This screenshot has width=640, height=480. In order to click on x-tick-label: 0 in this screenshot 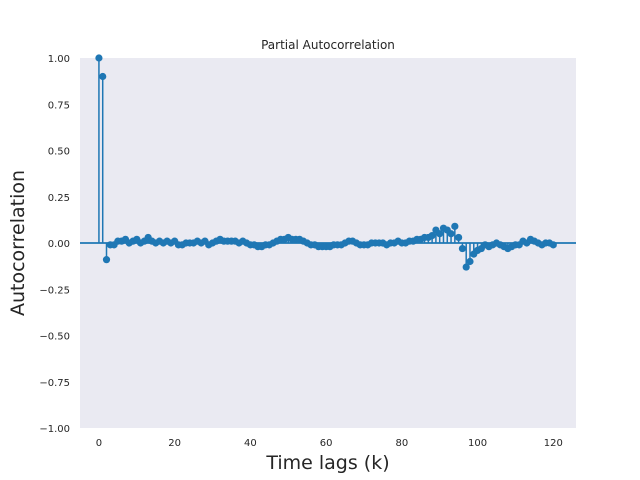, I will do `click(99, 443)`.